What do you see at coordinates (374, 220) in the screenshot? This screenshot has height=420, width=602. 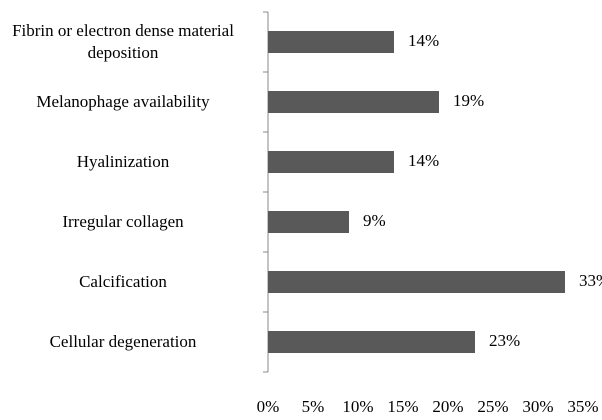 I see `value-label: 9%` at bounding box center [374, 220].